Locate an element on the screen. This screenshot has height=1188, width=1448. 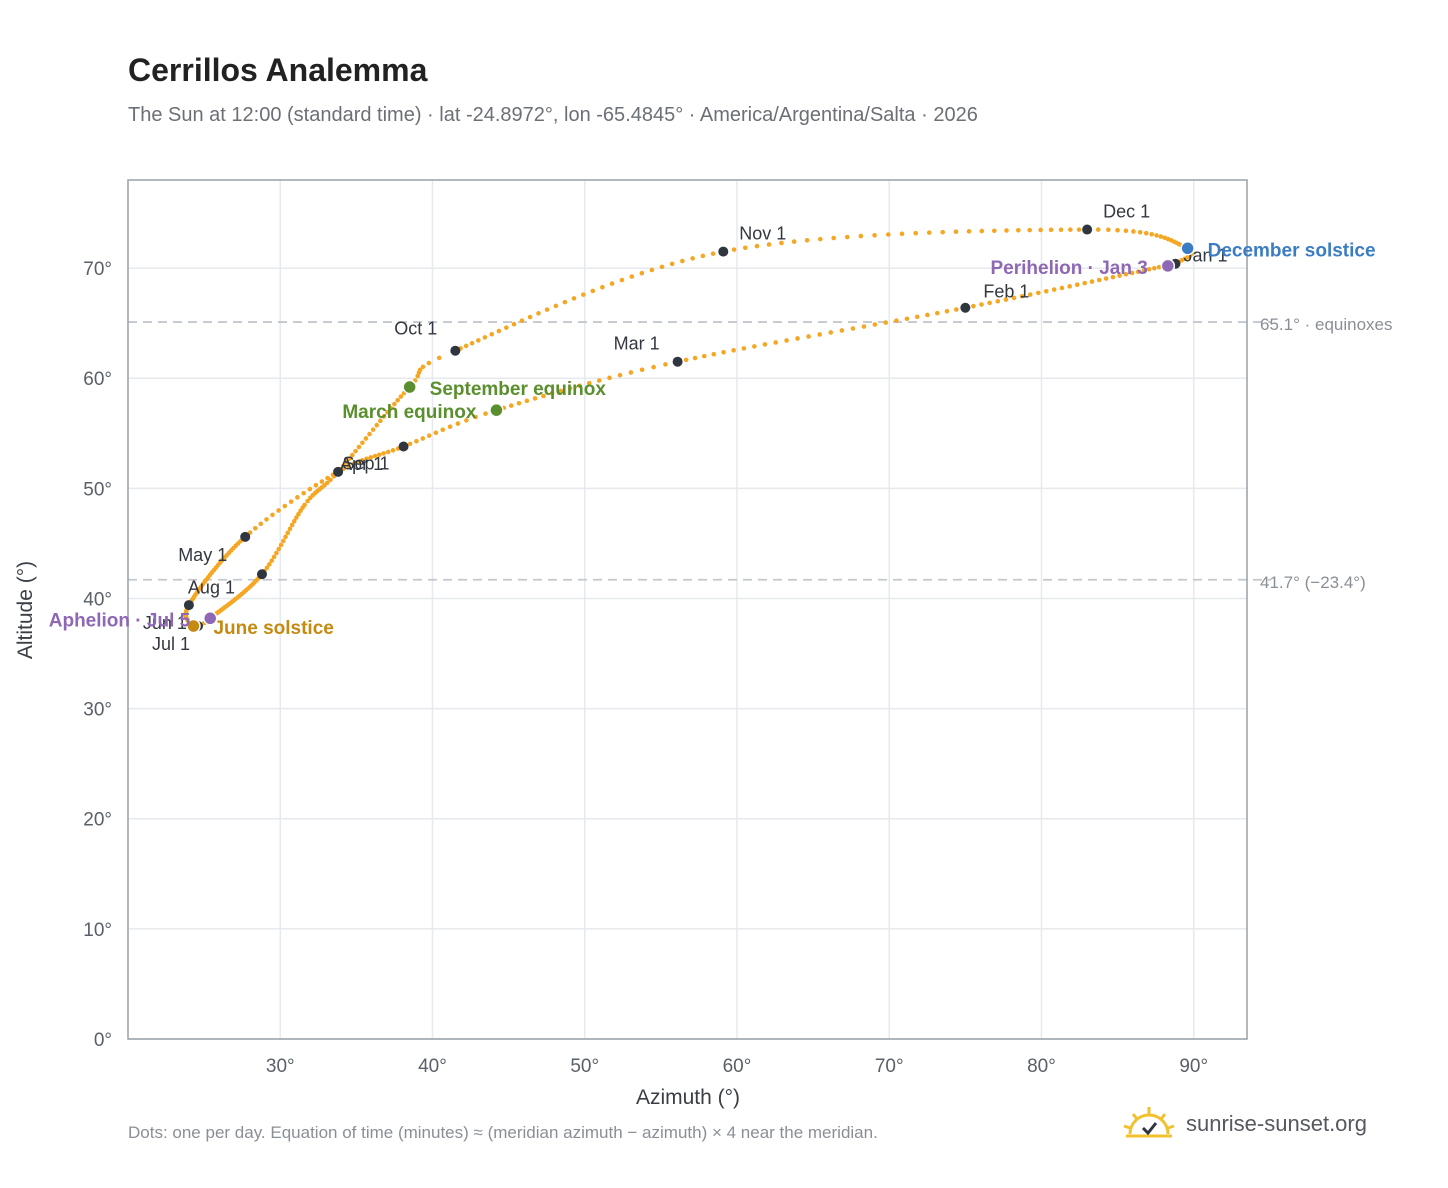
event-label: September equinox is located at coordinates (518, 389).